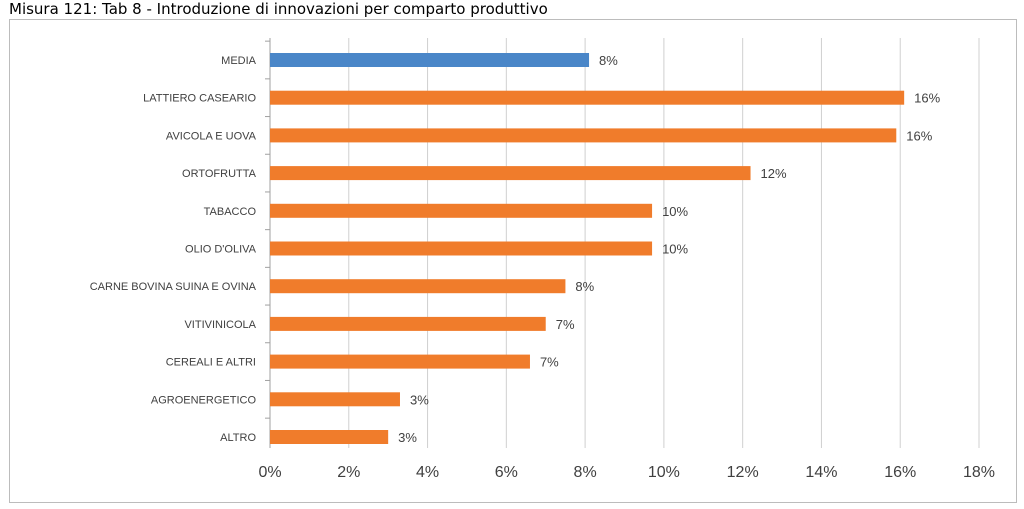  Describe the element at coordinates (979, 472) in the screenshot. I see `x-tick-label: 18%` at that location.